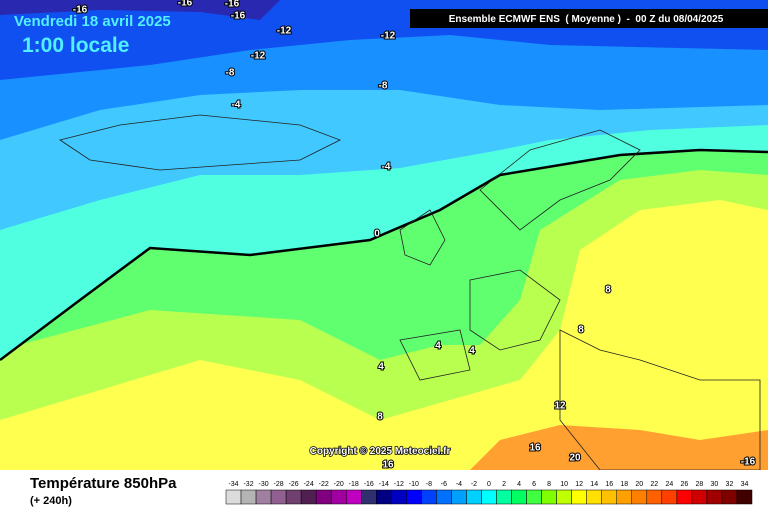 This screenshot has height=517, width=768. I want to click on legend-label: 8, so click(549, 484).